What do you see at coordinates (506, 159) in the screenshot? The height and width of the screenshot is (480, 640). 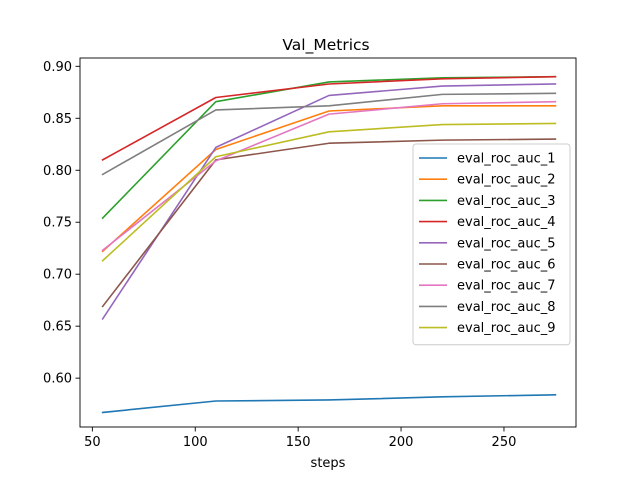 I see `legend-label-1: eval_roc_auc_1` at bounding box center [506, 159].